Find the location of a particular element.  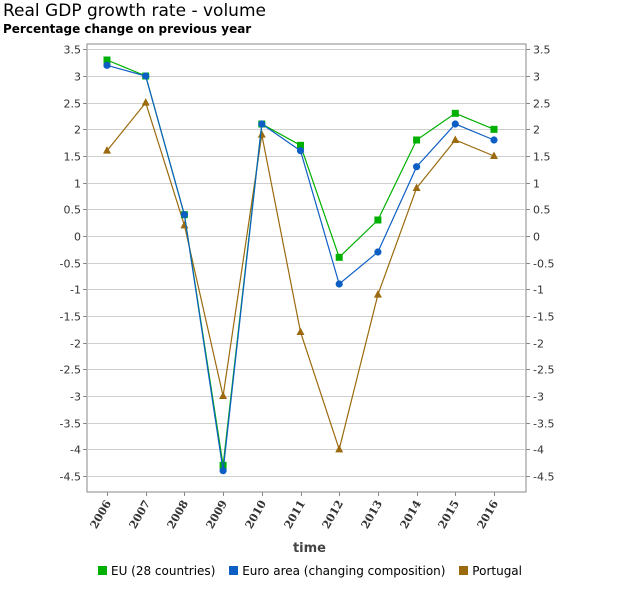

y-tick-label-left: 2 is located at coordinates (77, 130).